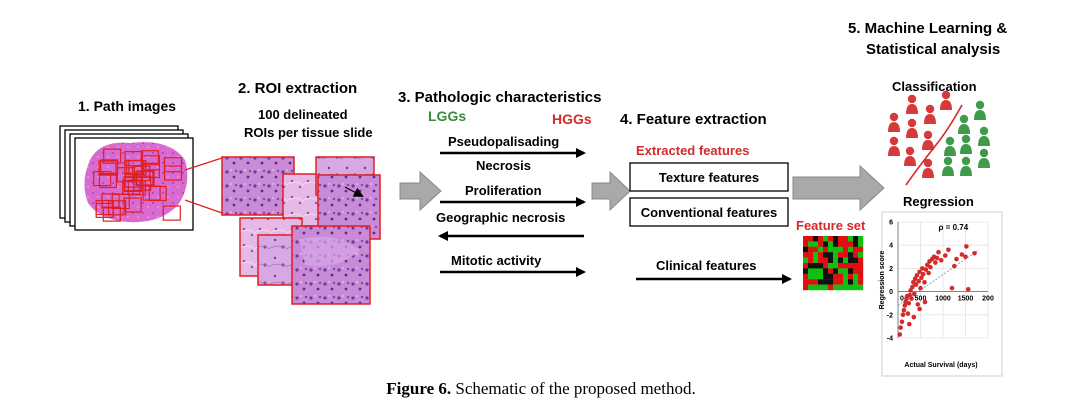 The image size is (1082, 414). What do you see at coordinates (938, 277) in the screenshot?
I see `trendline` at bounding box center [938, 277].